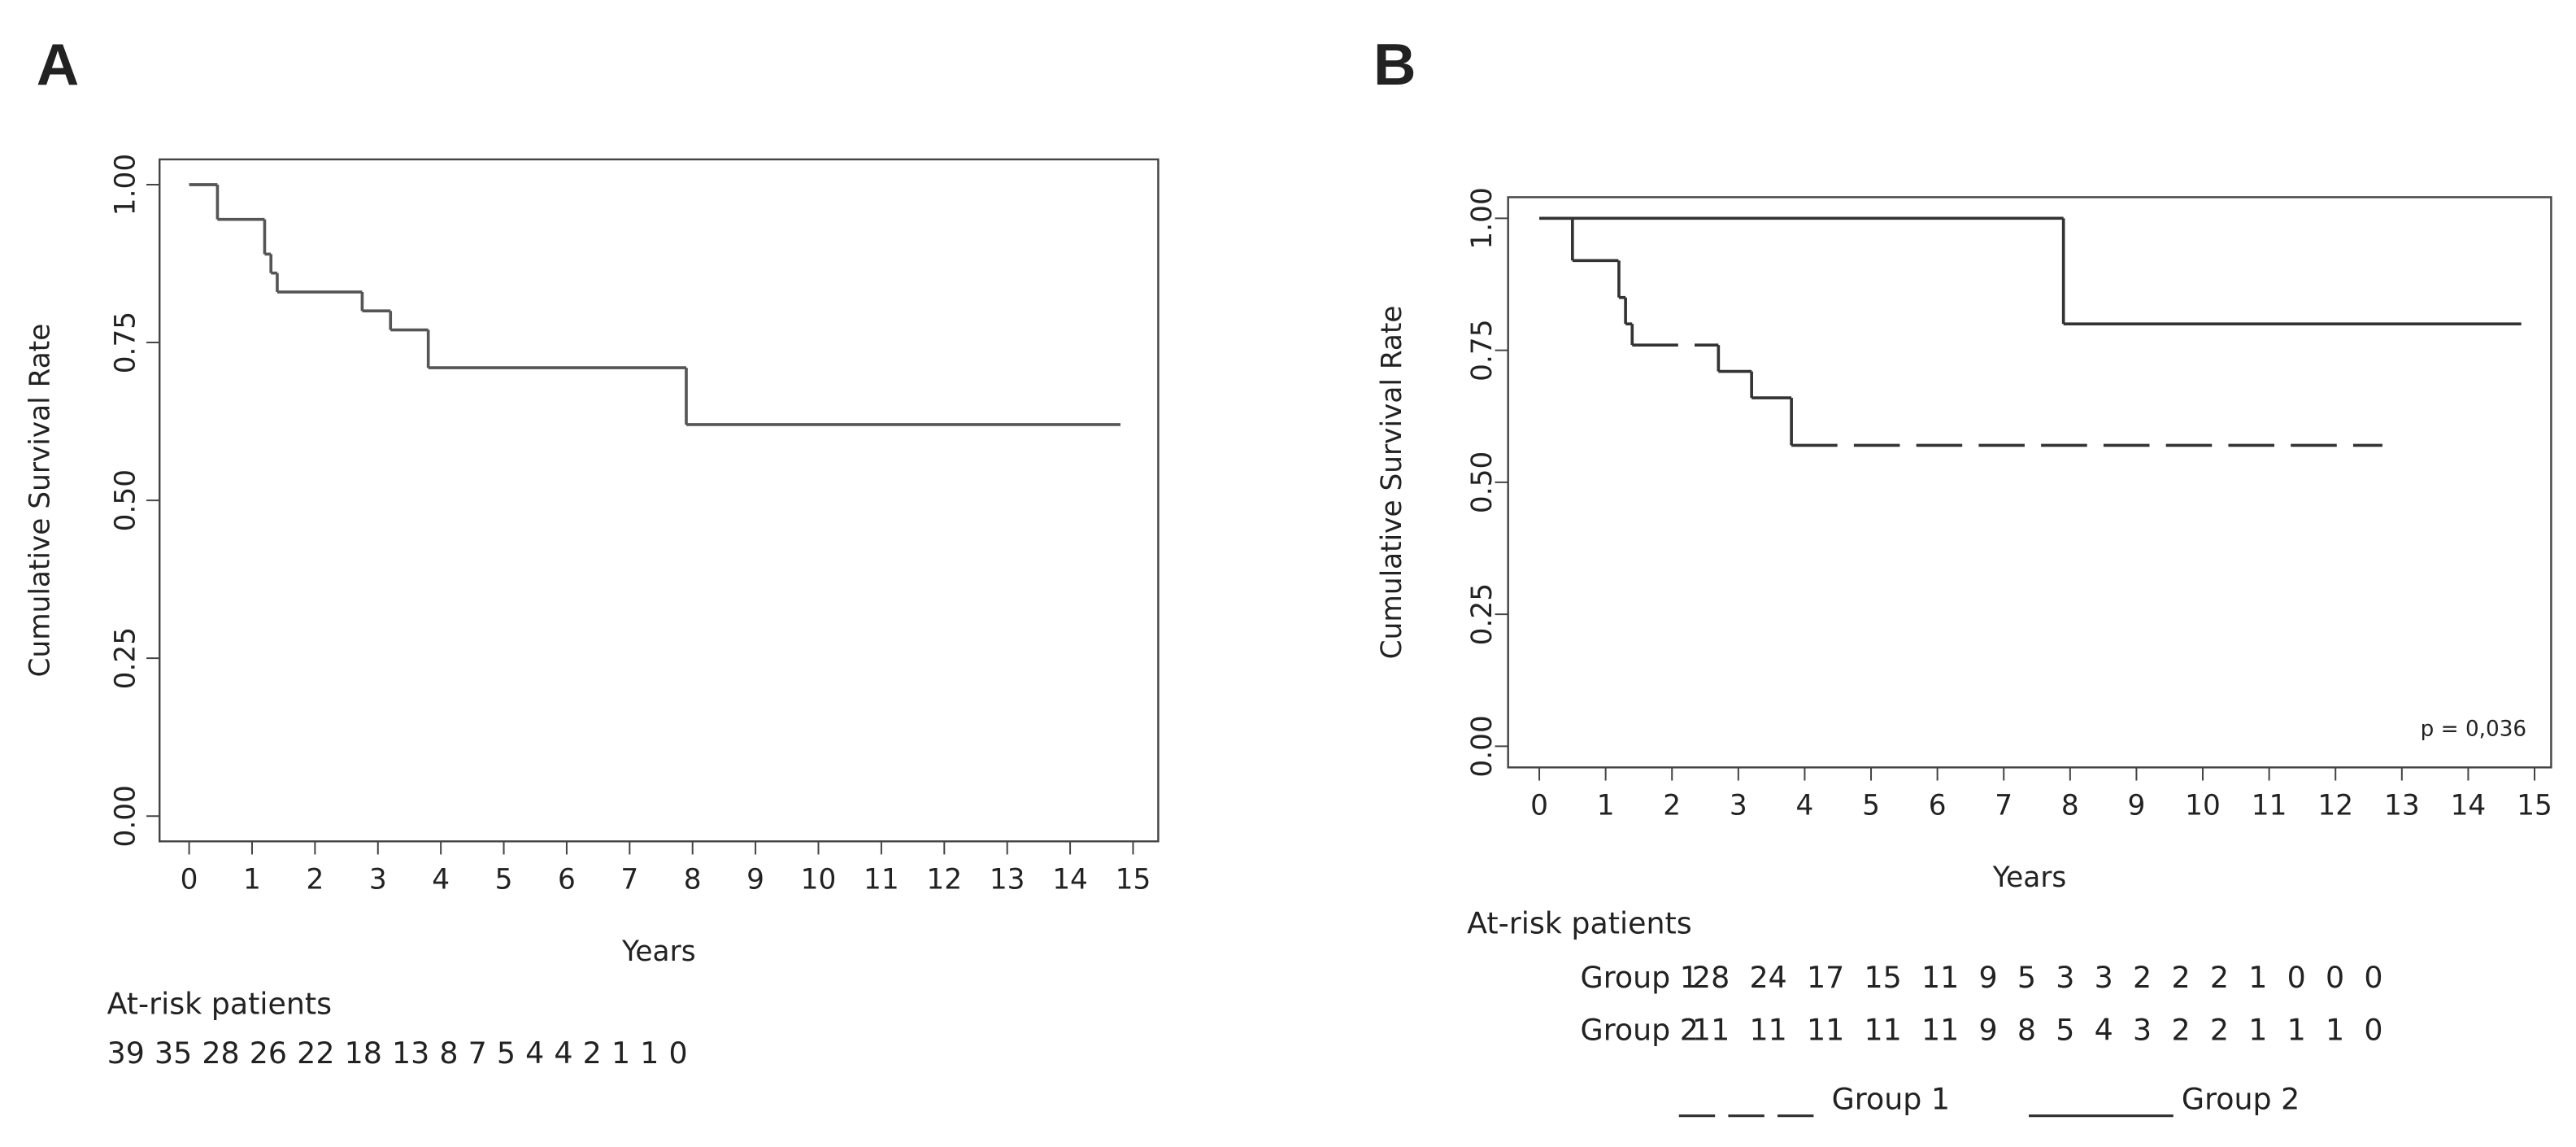  What do you see at coordinates (2038, 1030) in the screenshot?
I see `at-risk-row: 11 11 11 11 11 9 8 5 4 3 2 2 1 1 1 0` at bounding box center [2038, 1030].